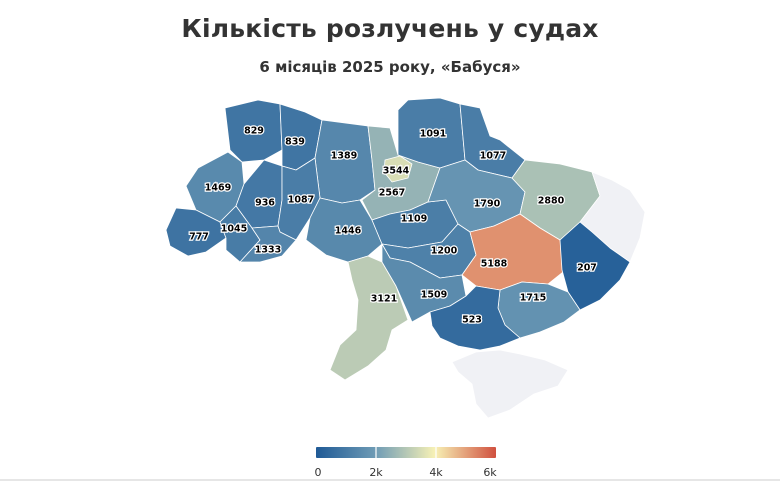  I want to click on legend-tick-label-6k: 6k, so click(490, 472).